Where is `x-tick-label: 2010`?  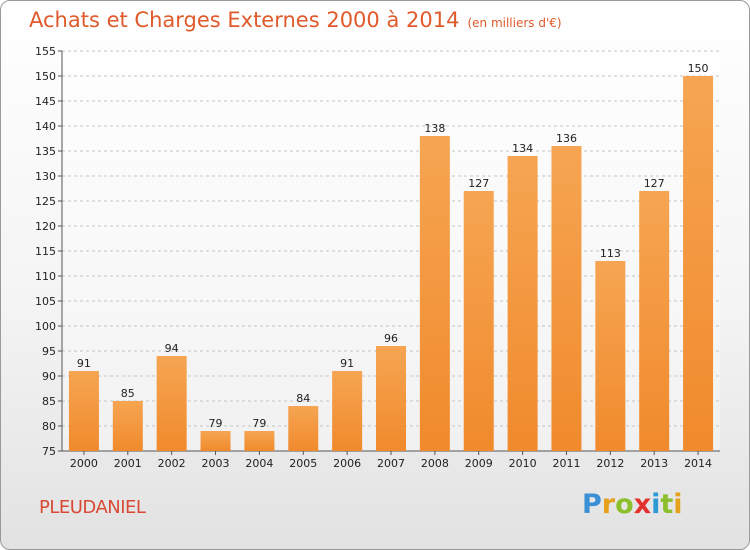 x-tick-label: 2010 is located at coordinates (523, 463).